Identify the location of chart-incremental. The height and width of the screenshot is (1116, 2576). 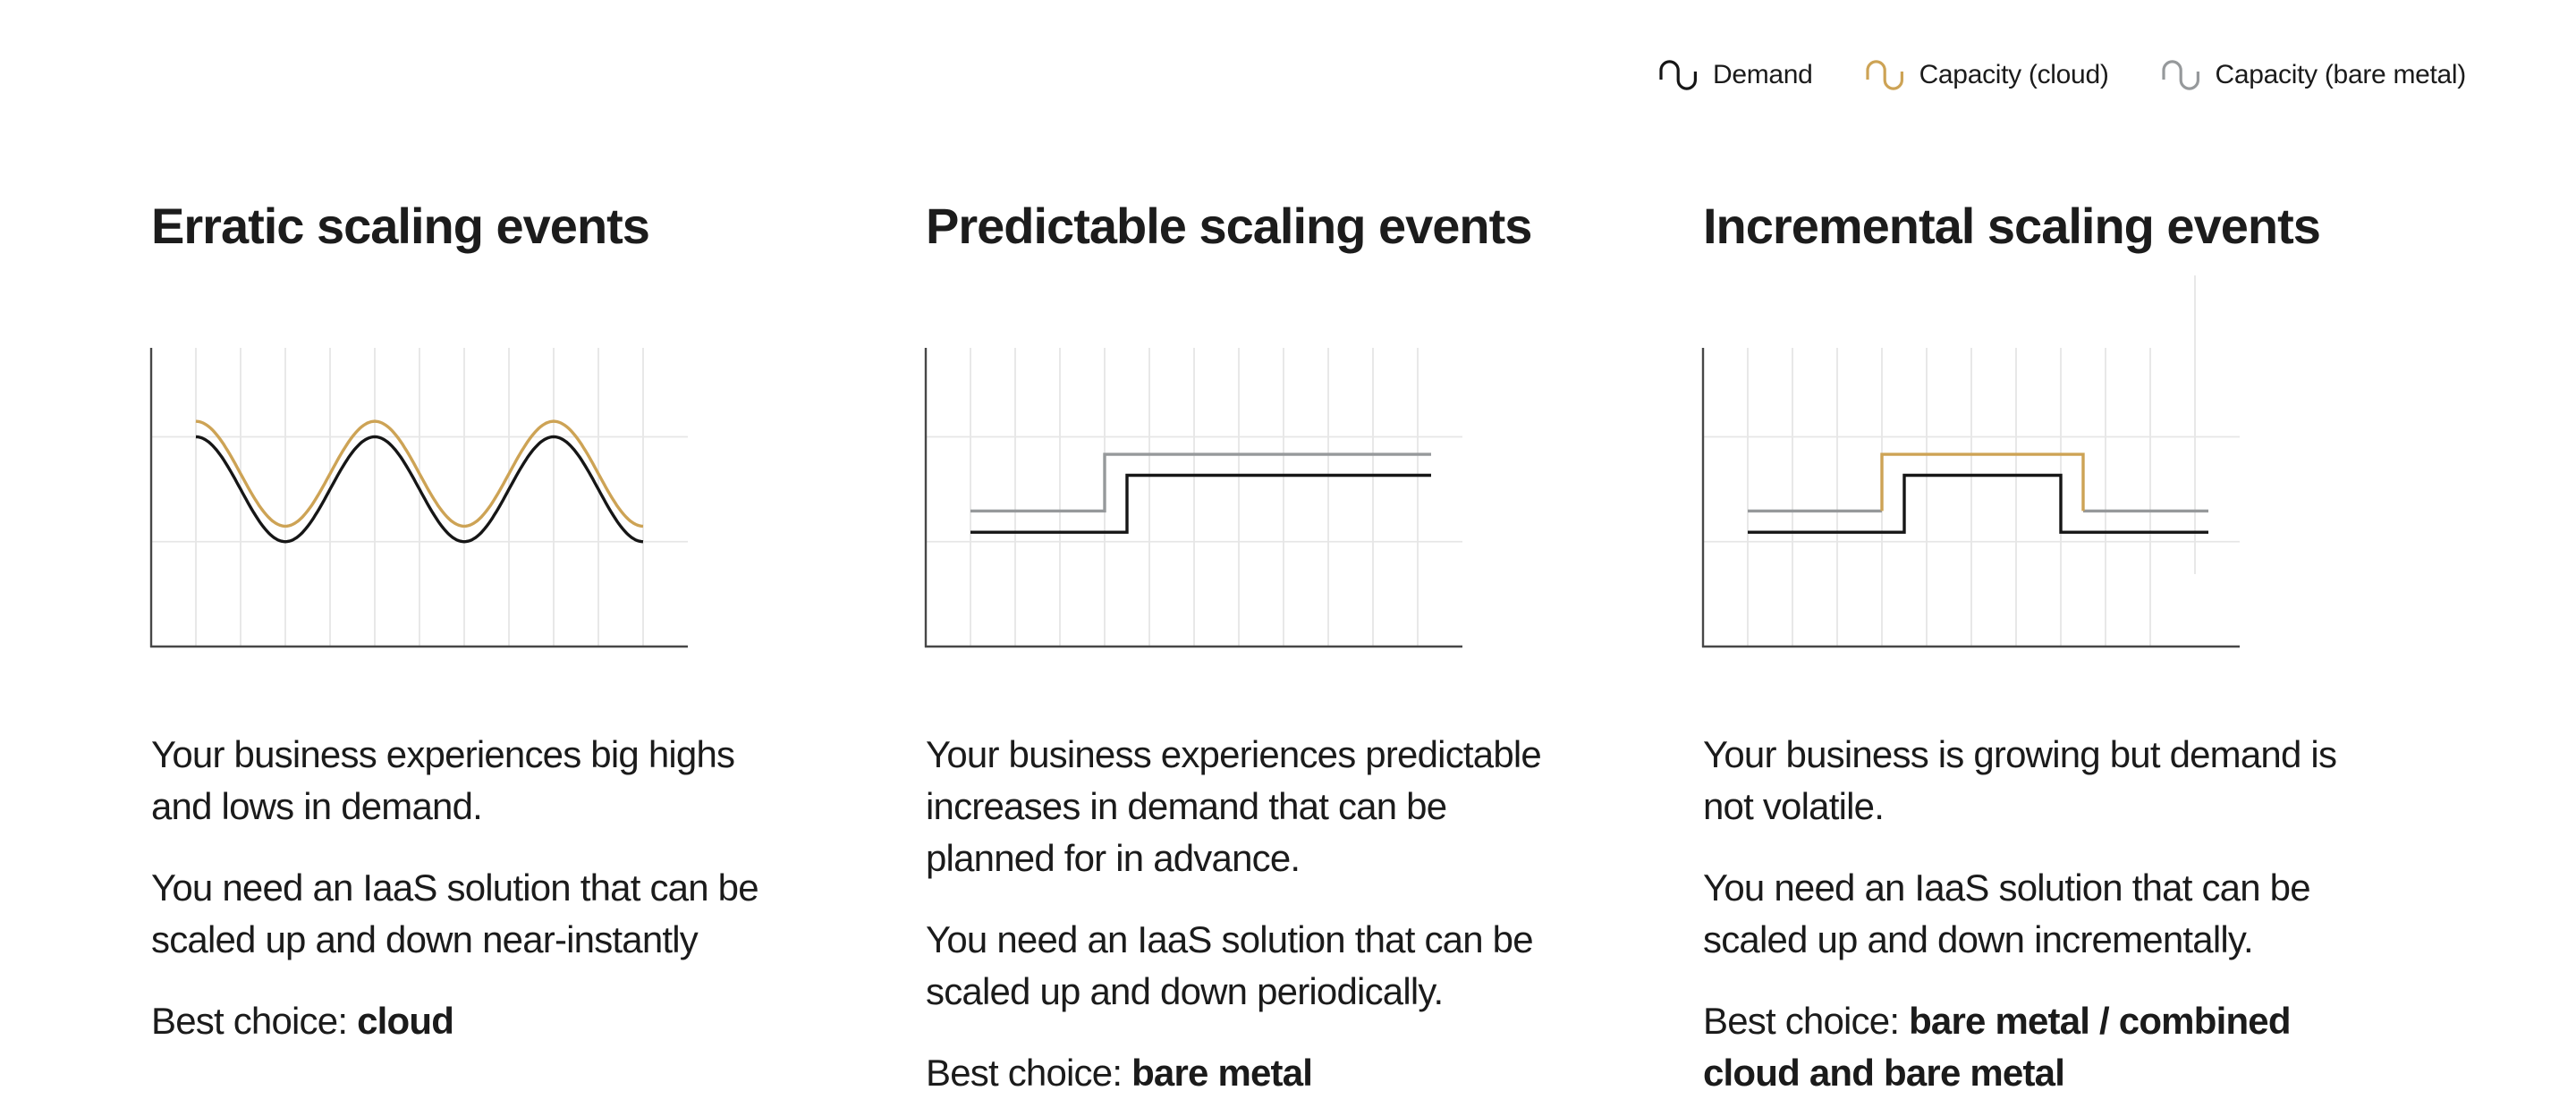
(1970, 461).